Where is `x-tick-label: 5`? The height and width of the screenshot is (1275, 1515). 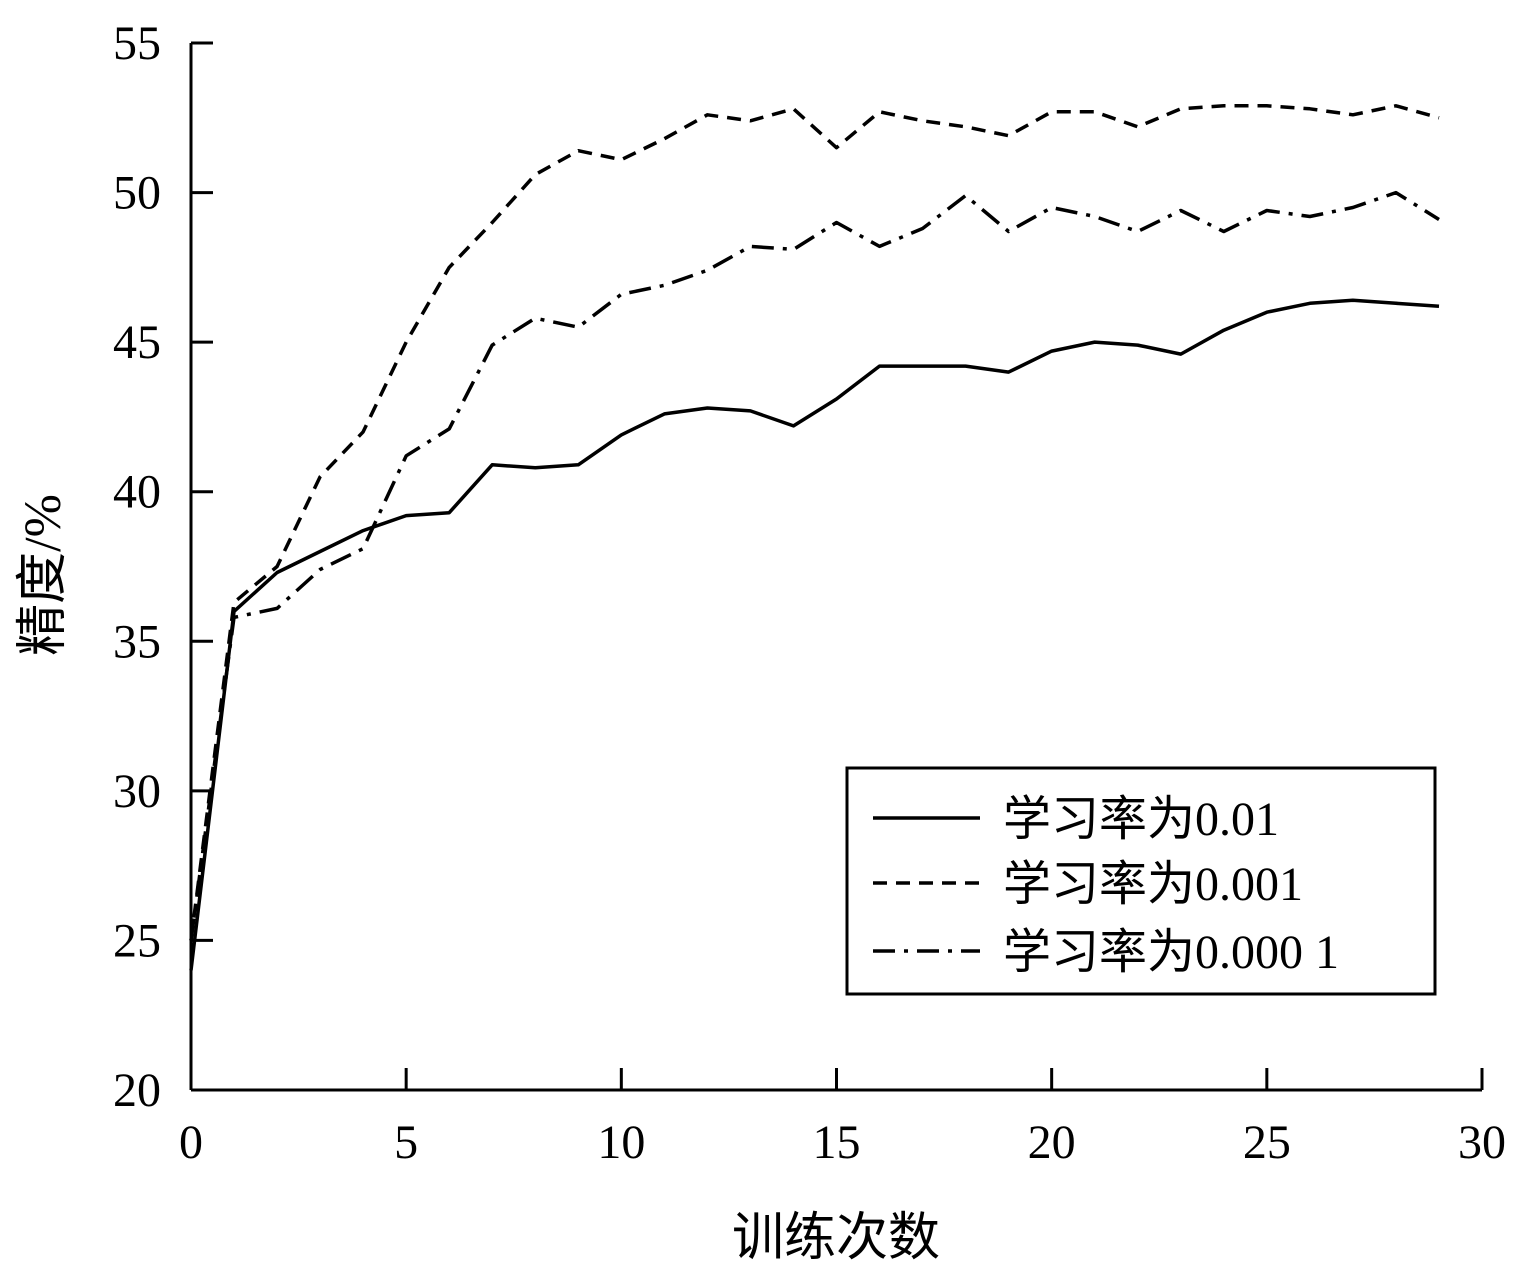 x-tick-label: 5 is located at coordinates (406, 1142).